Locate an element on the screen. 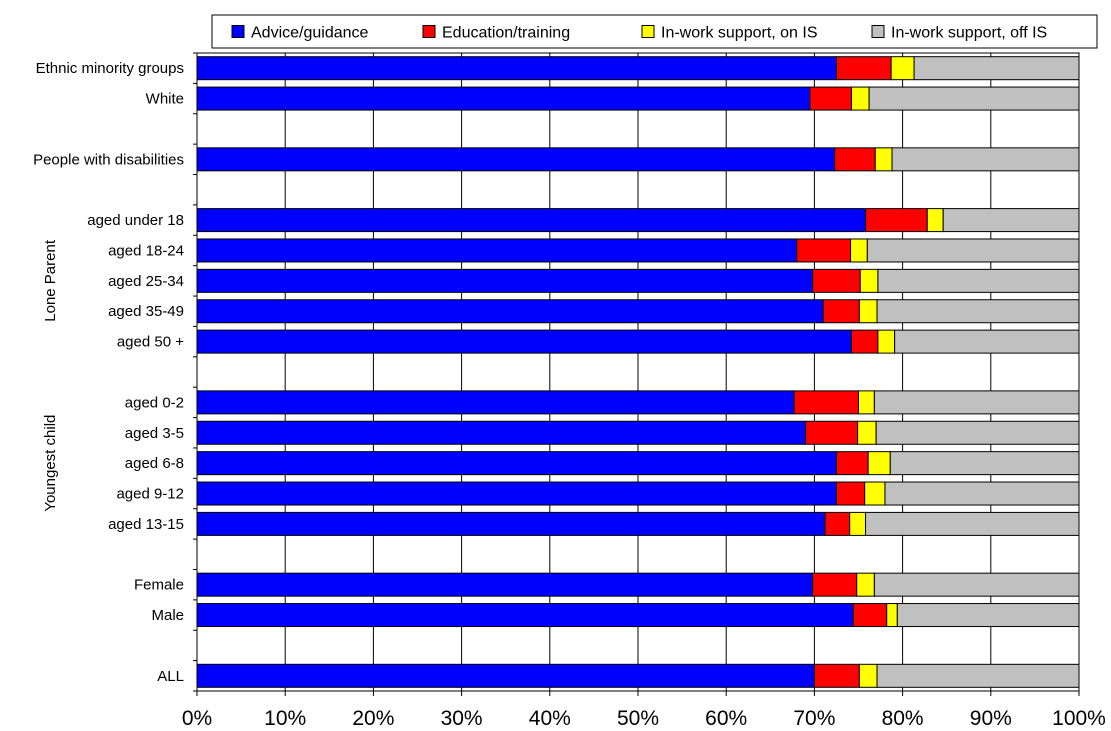 The image size is (1111, 731). category-label: aged 18-24 is located at coordinates (146, 250).